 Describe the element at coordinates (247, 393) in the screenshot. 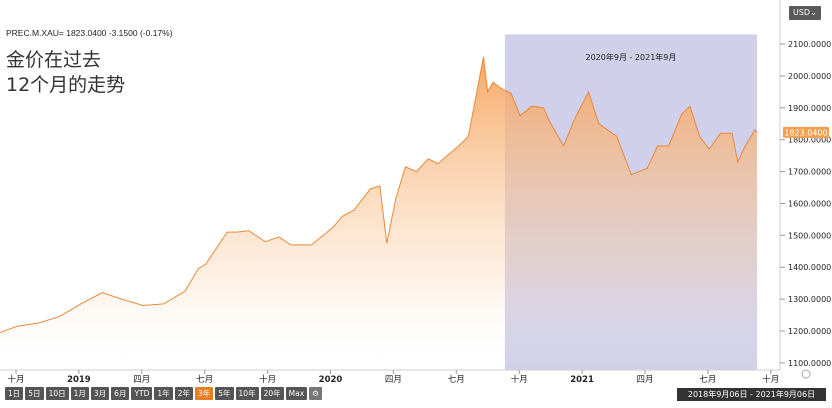

I see `period-10y-button: 10年` at that location.